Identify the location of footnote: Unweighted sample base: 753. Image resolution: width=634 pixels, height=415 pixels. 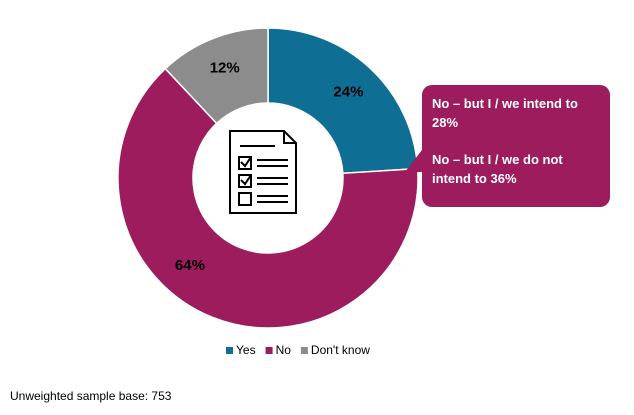
(91, 396).